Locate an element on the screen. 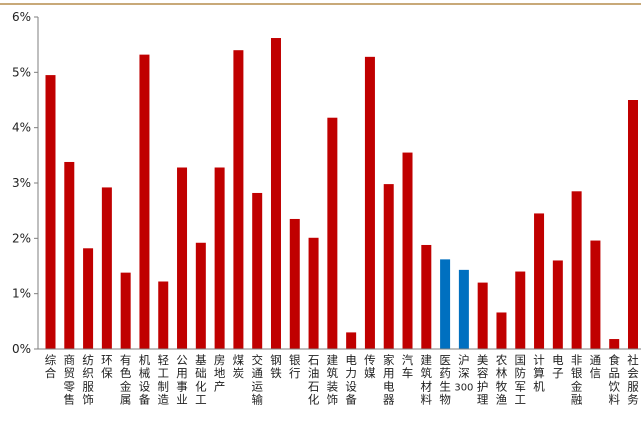 Image resolution: width=641 pixels, height=421 pixels. x-tick-label: 交通运输 is located at coordinates (257, 380).